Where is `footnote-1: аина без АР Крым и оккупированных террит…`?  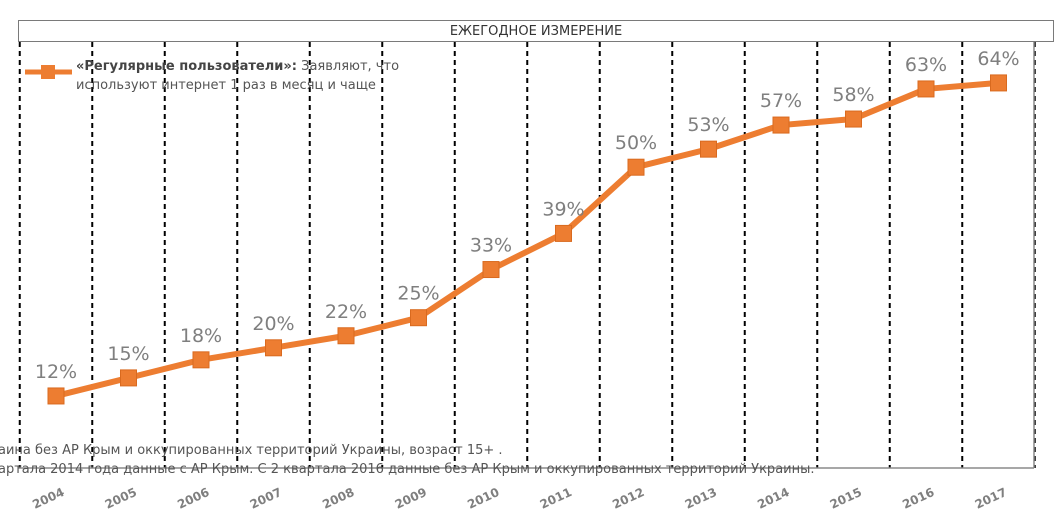
footnote-1: аина без АР Крым и оккупированных террит… is located at coordinates (251, 450).